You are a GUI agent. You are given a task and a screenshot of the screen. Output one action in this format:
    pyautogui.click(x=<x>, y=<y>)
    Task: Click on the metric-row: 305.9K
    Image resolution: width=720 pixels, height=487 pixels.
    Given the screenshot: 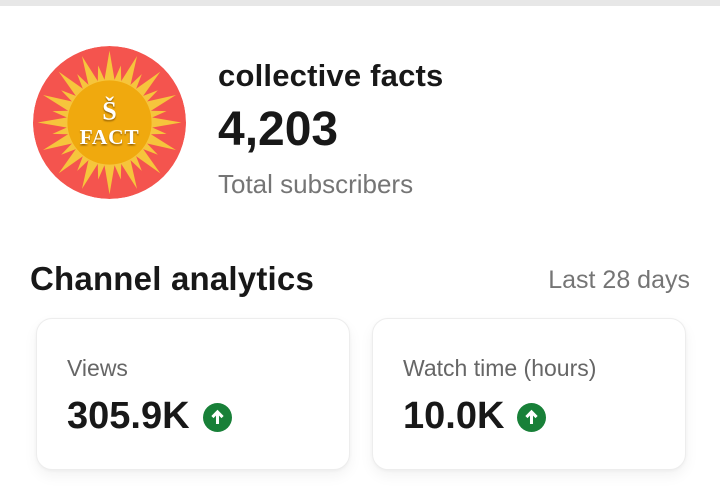 What is the action you would take?
    pyautogui.click(x=194, y=416)
    